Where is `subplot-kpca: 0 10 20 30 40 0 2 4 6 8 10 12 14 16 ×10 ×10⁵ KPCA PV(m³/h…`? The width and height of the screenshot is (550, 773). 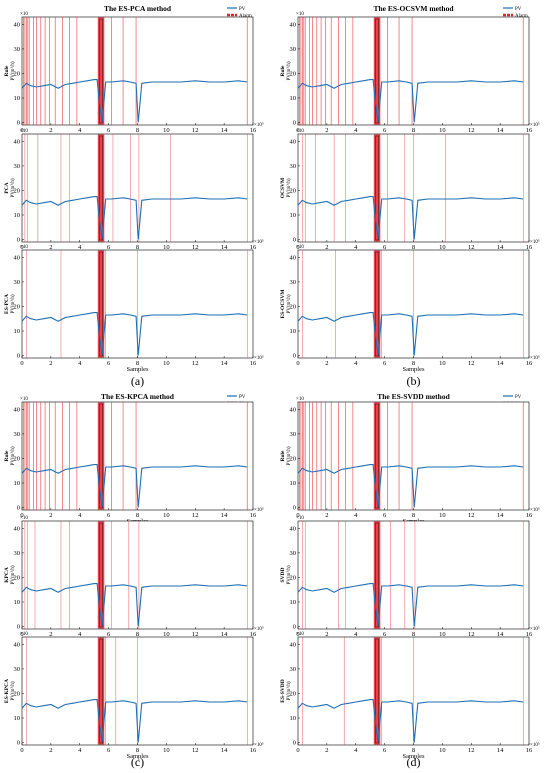
subplot-kpca: 0 10 20 30 40 0 2 4 6 8 10 12 14 16 ×10 ×10⁵ KPCA PV(m³/h… is located at coordinates (134, 580).